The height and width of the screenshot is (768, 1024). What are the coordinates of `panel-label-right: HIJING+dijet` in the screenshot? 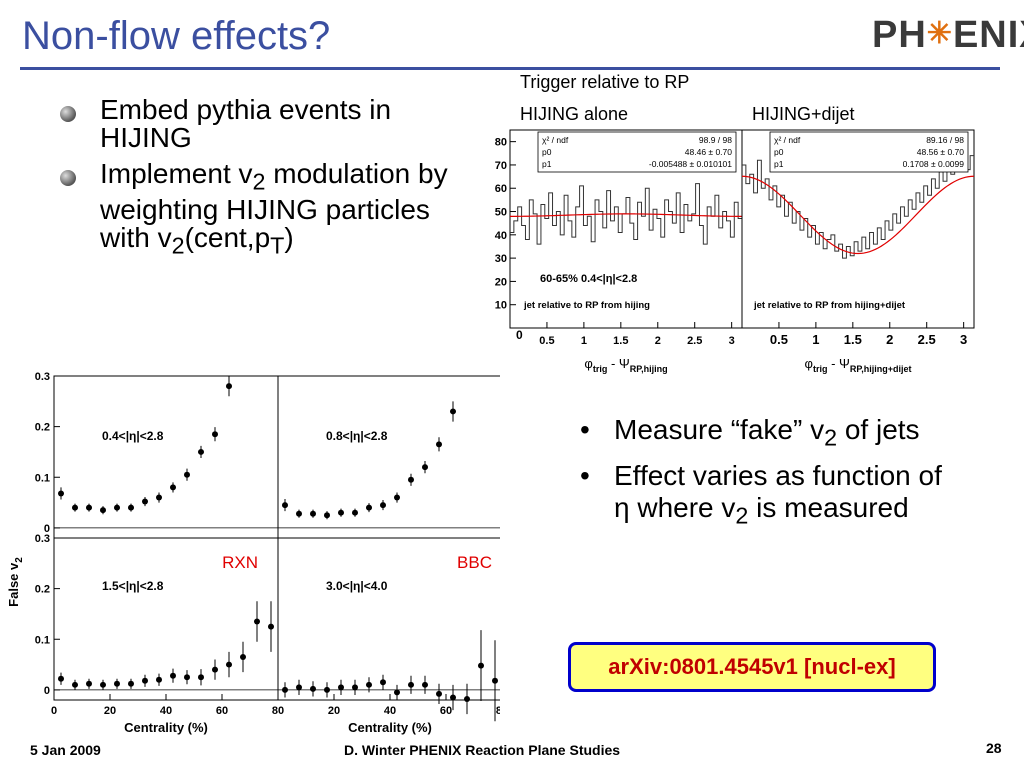 It's located at (803, 114).